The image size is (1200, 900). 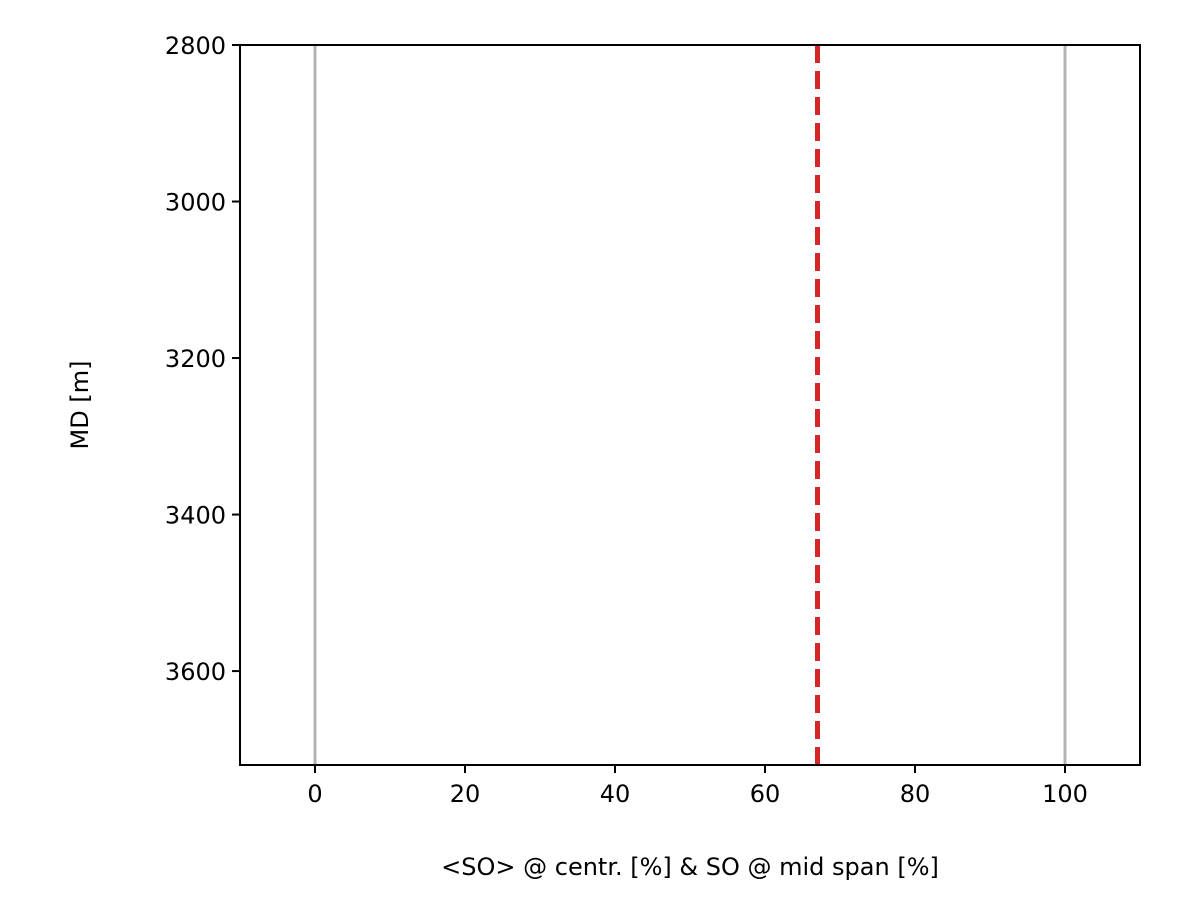 What do you see at coordinates (195, 672) in the screenshot?
I see `y-tick-label: 3600` at bounding box center [195, 672].